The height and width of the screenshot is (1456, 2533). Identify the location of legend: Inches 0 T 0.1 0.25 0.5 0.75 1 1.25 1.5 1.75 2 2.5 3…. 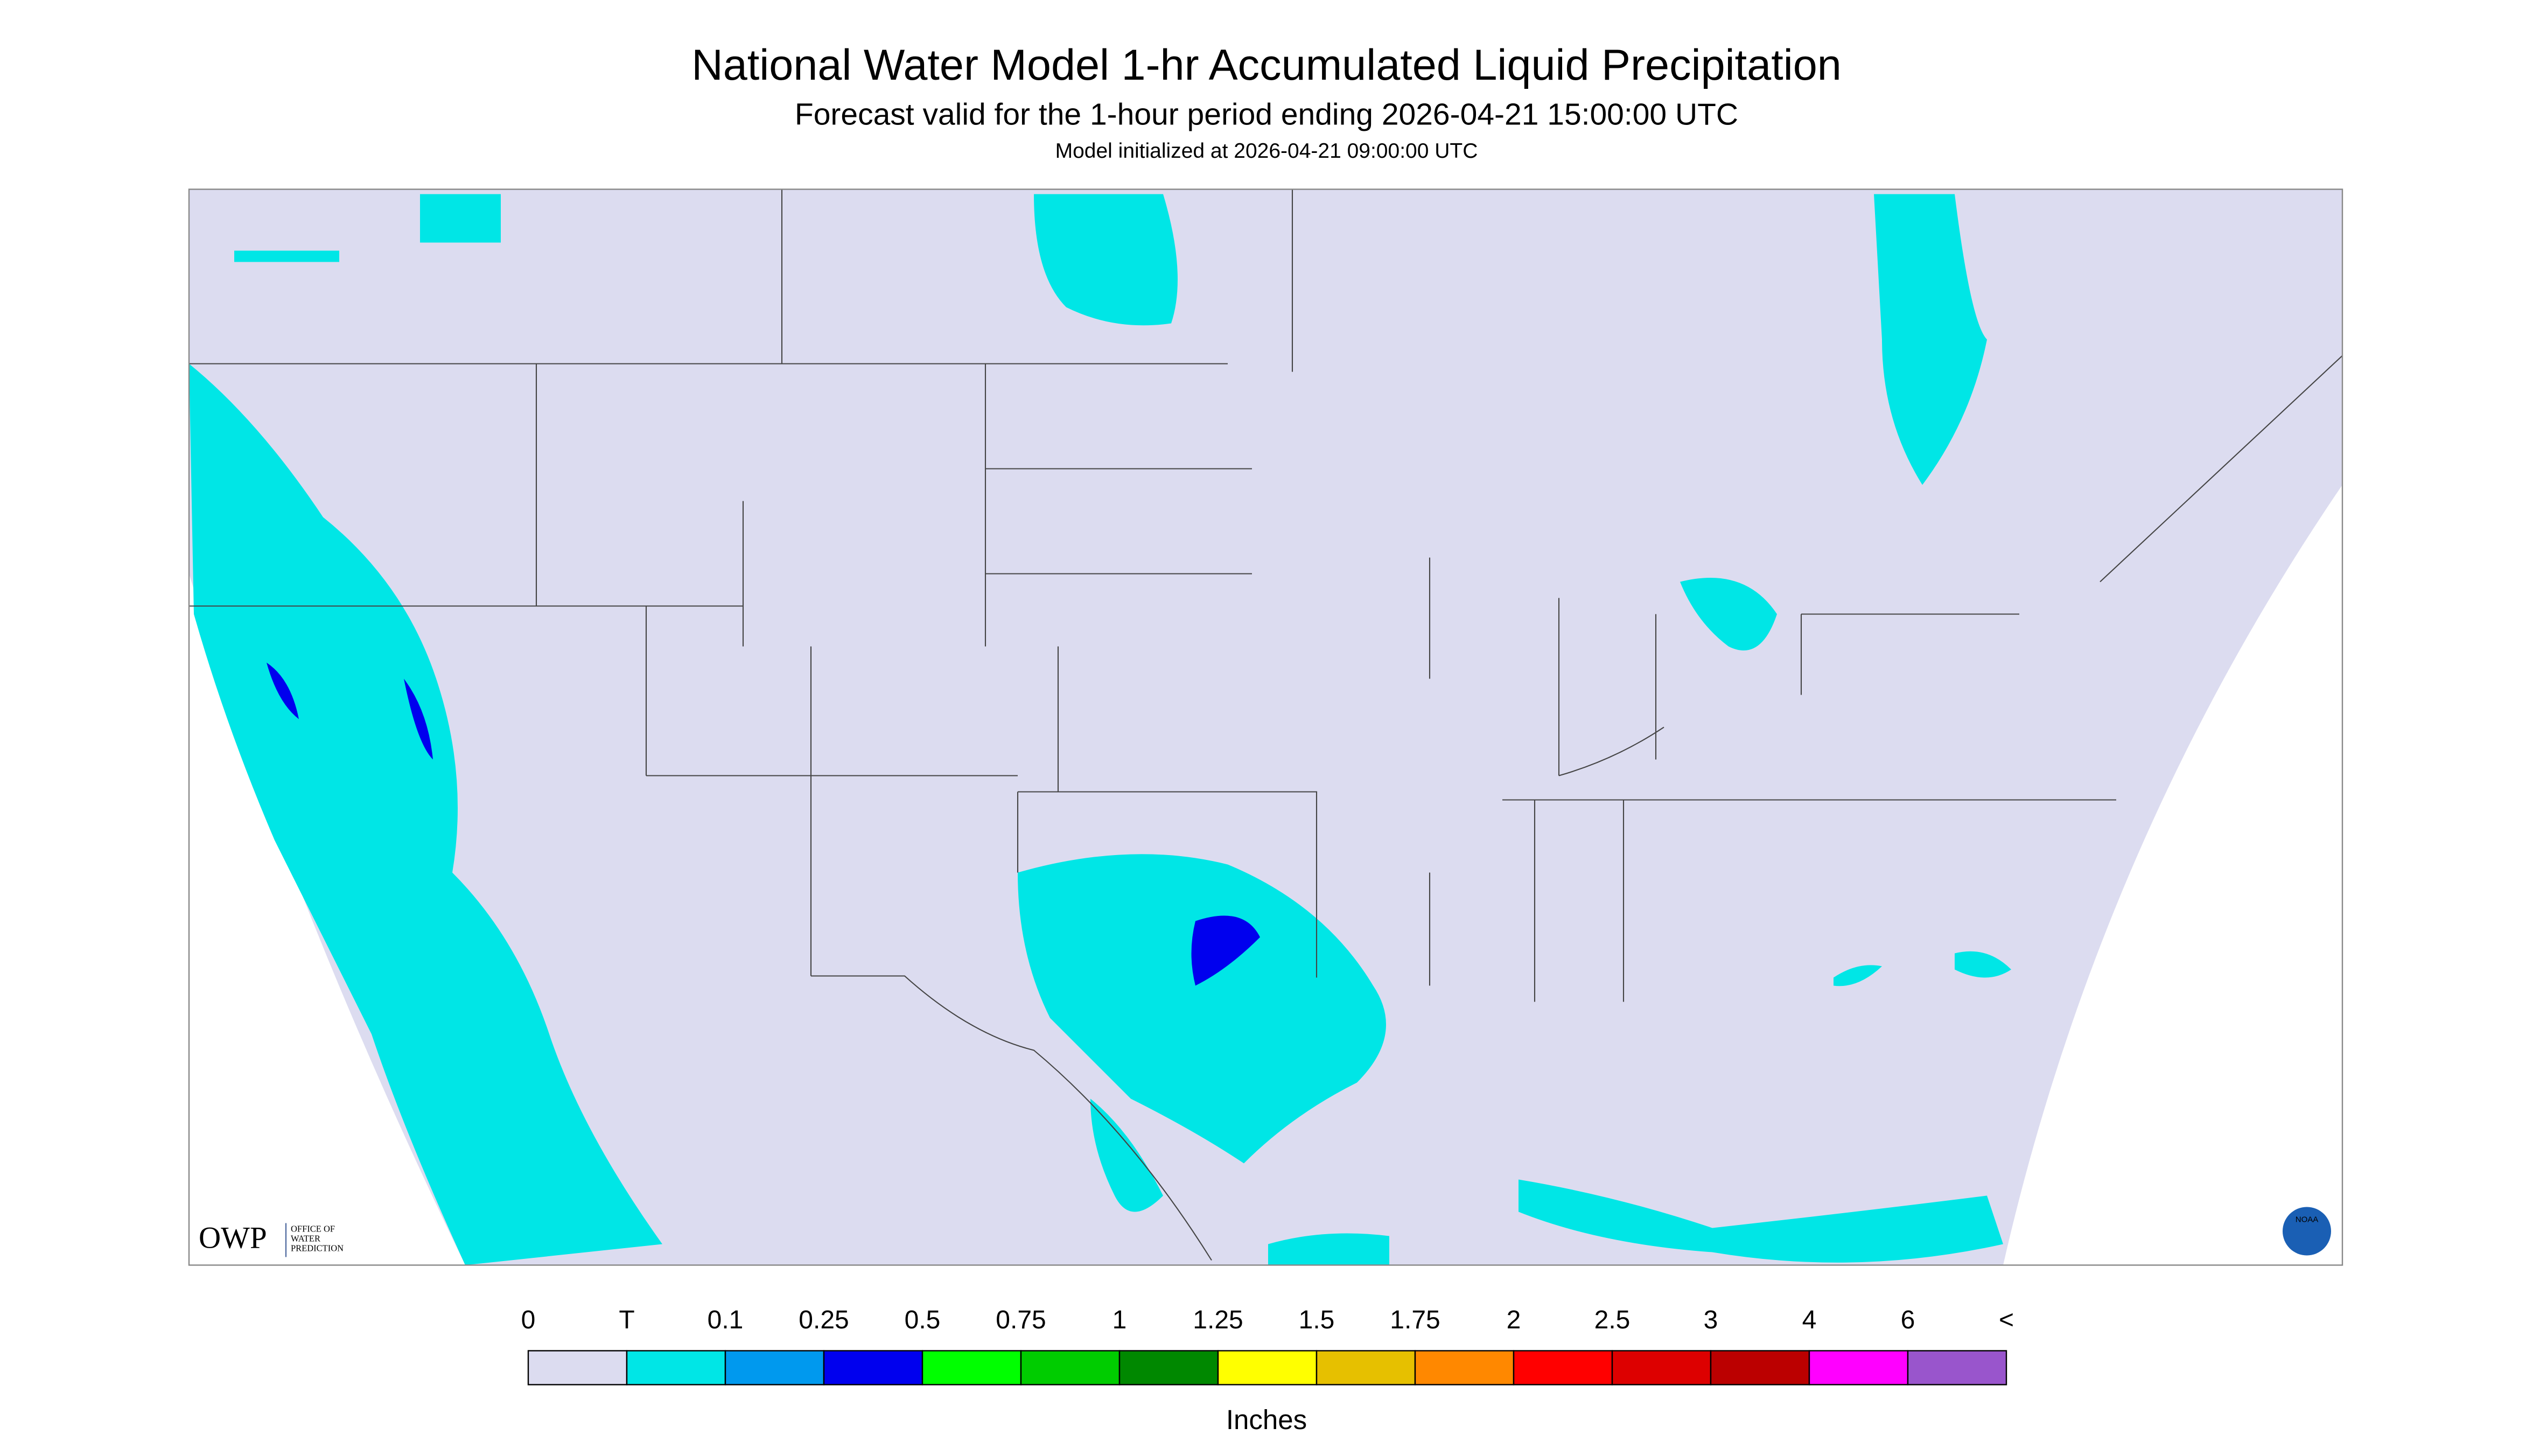
(1267, 1370).